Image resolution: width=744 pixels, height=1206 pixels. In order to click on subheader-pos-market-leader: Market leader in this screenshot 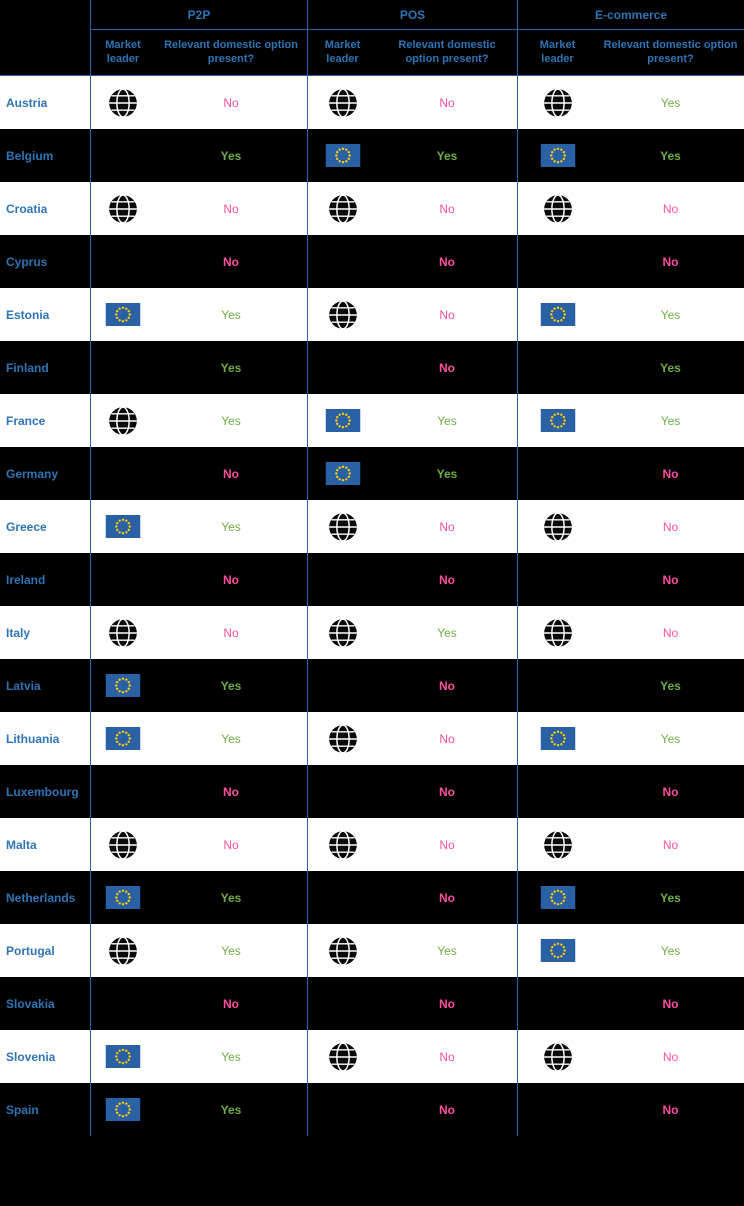, I will do `click(342, 53)`.